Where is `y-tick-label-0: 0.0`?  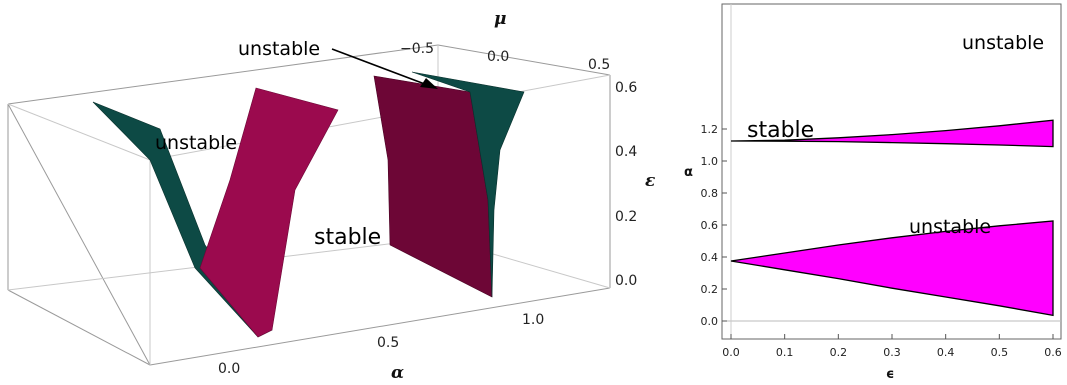
y-tick-label-0: 0.0 is located at coordinates (710, 321).